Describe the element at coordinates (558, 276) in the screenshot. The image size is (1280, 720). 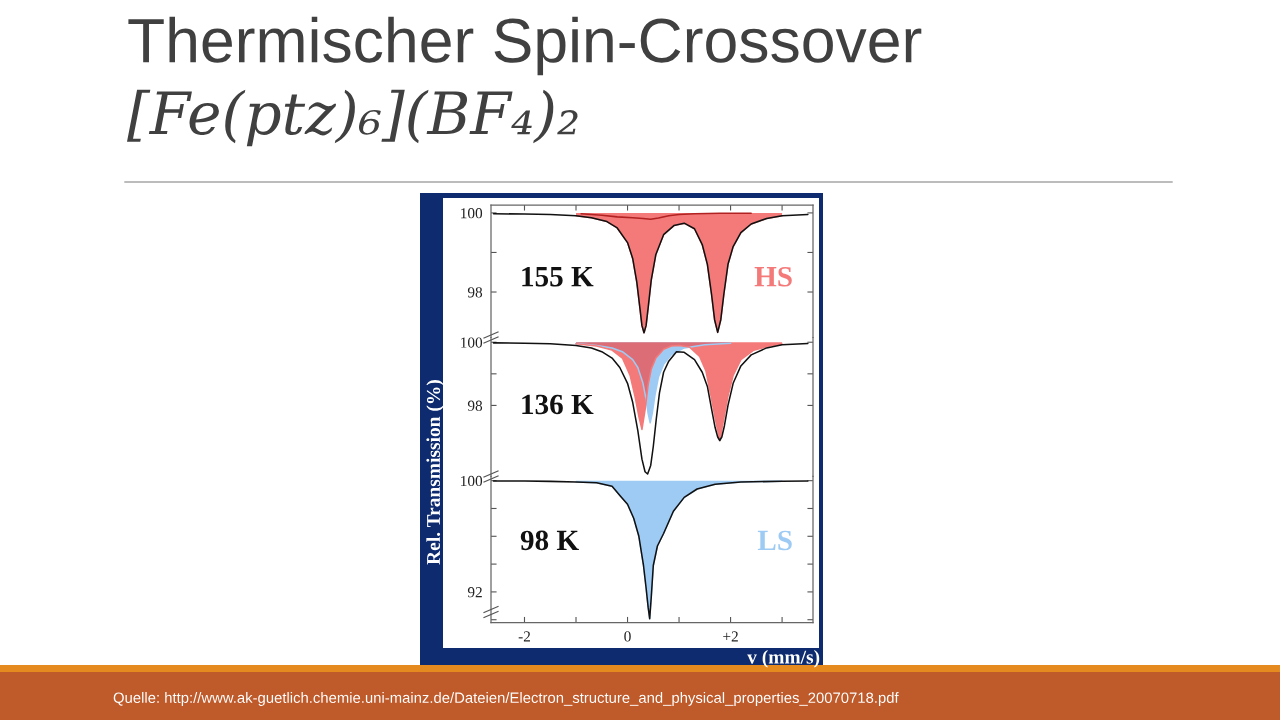
I see `annotation: 155 K` at that location.